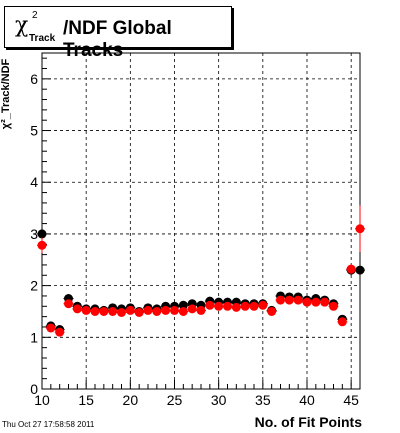 This screenshot has width=400, height=433. I want to click on x-tick-label: 20, so click(131, 400).